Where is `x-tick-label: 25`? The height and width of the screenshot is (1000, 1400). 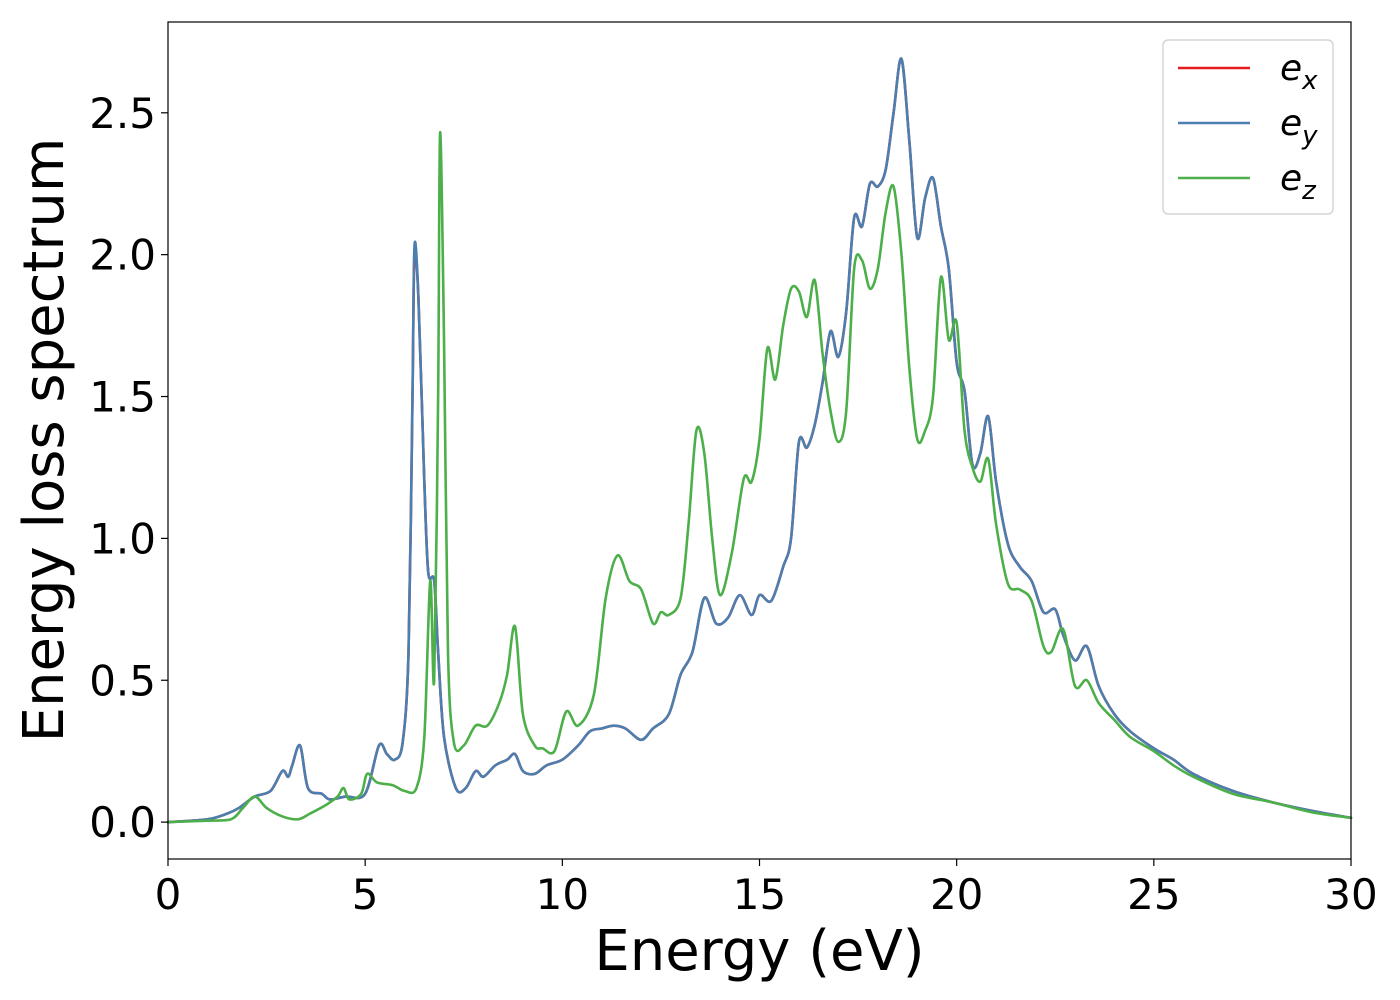
x-tick-label: 25 is located at coordinates (1153, 894).